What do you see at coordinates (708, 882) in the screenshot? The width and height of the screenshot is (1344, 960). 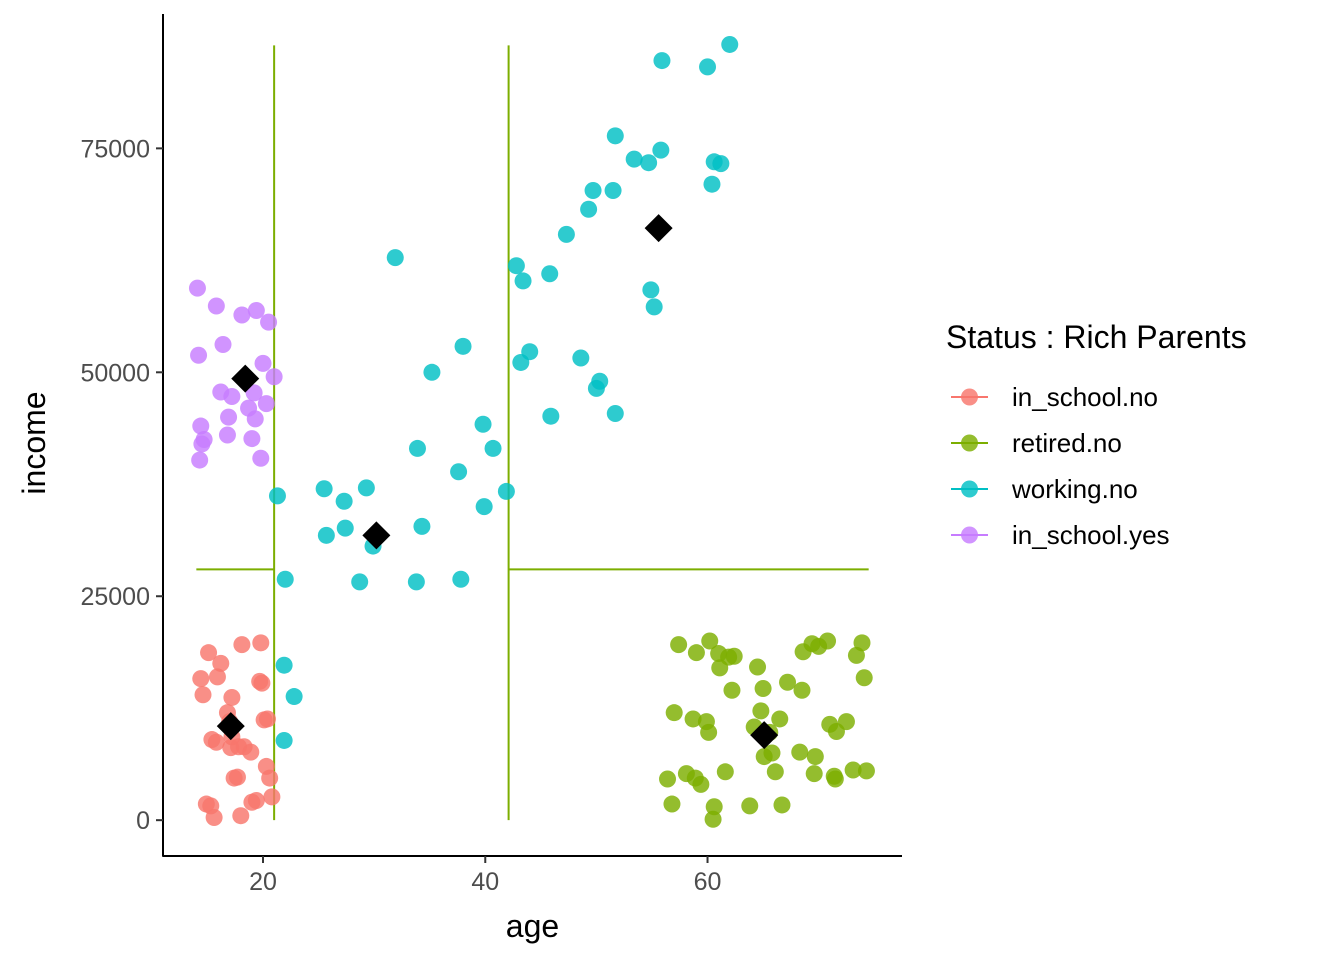 I see `x-tick-label: 60` at bounding box center [708, 882].